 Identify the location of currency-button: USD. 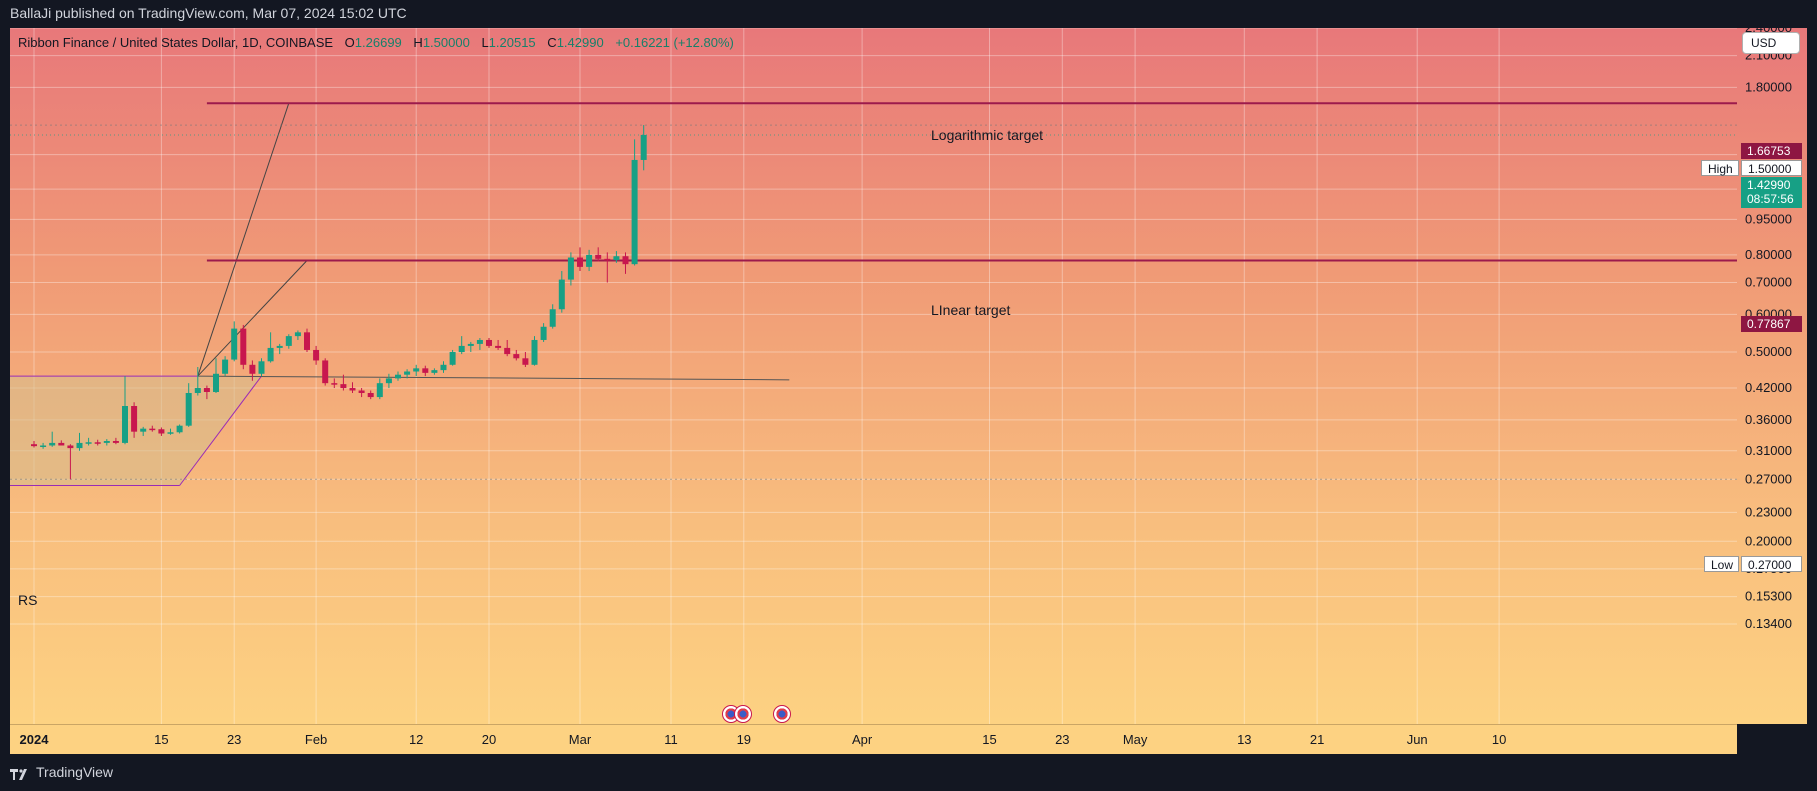
(1771, 43).